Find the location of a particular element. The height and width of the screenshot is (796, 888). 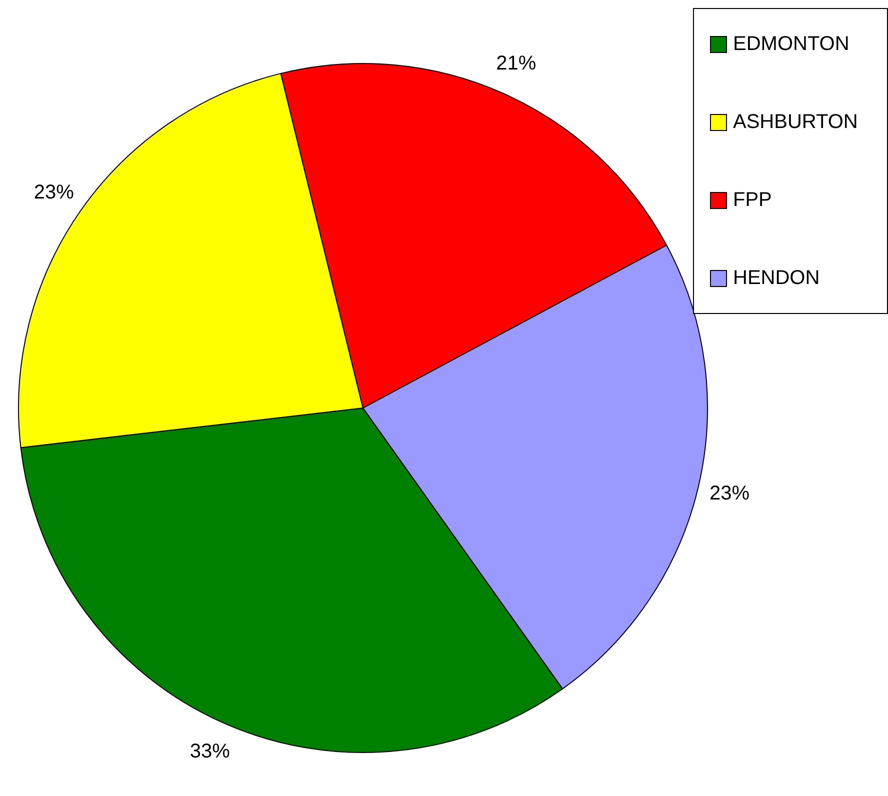

data-label: 33% is located at coordinates (210, 751).